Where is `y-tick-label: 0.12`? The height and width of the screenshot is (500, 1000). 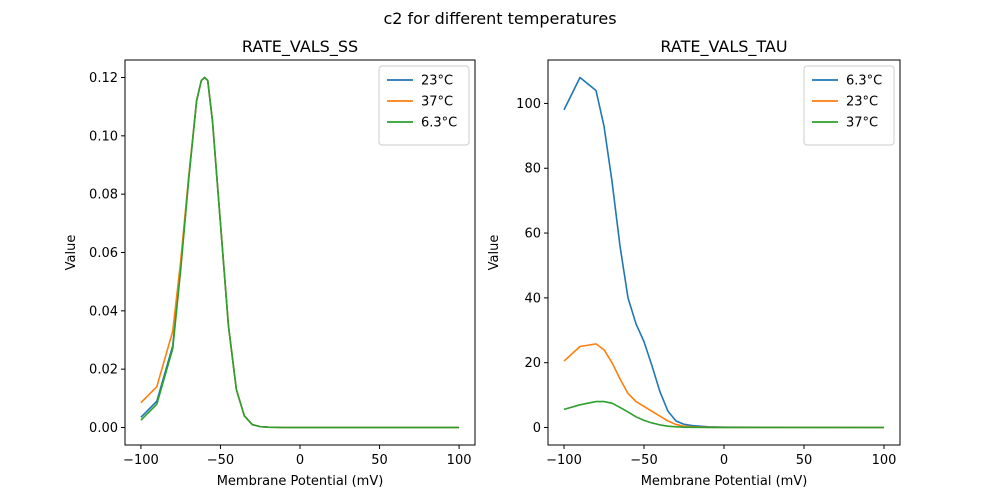 y-tick-label: 0.12 is located at coordinates (103, 78).